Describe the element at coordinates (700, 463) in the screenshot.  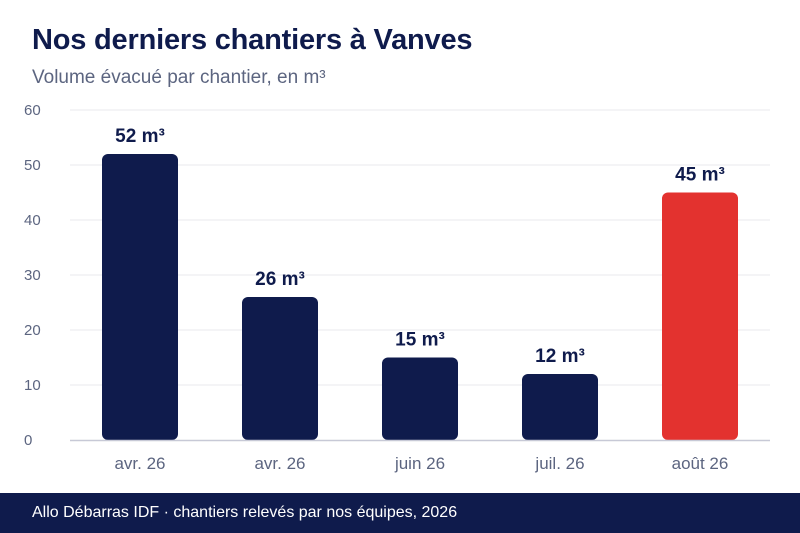
I see `x-tick-label: août 26` at that location.